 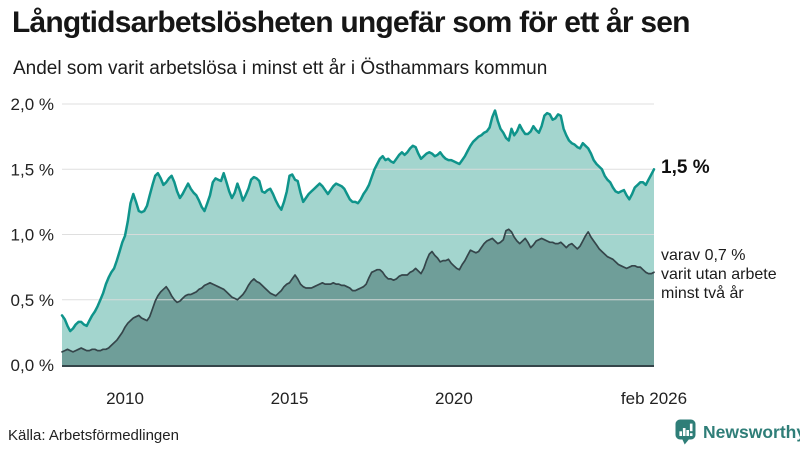 What do you see at coordinates (702, 293) in the screenshot?
I see `secondary-annotation-line3: minst två år` at bounding box center [702, 293].